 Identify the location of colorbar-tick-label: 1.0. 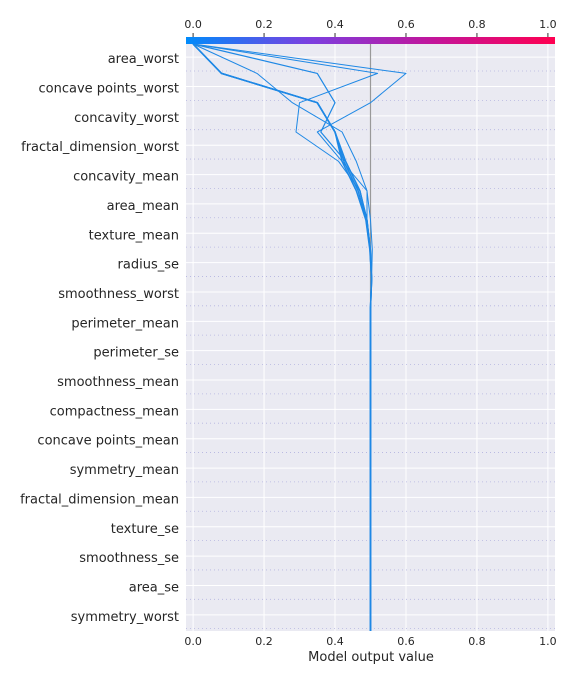
(548, 24).